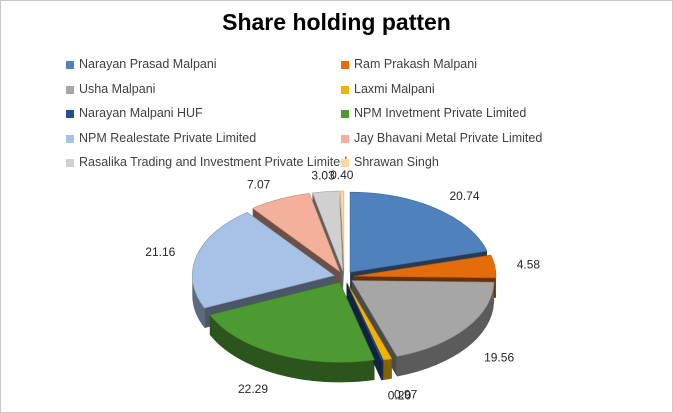 The height and width of the screenshot is (413, 673). I want to click on legend-label: NPM Realestate Private Limited, so click(168, 137).